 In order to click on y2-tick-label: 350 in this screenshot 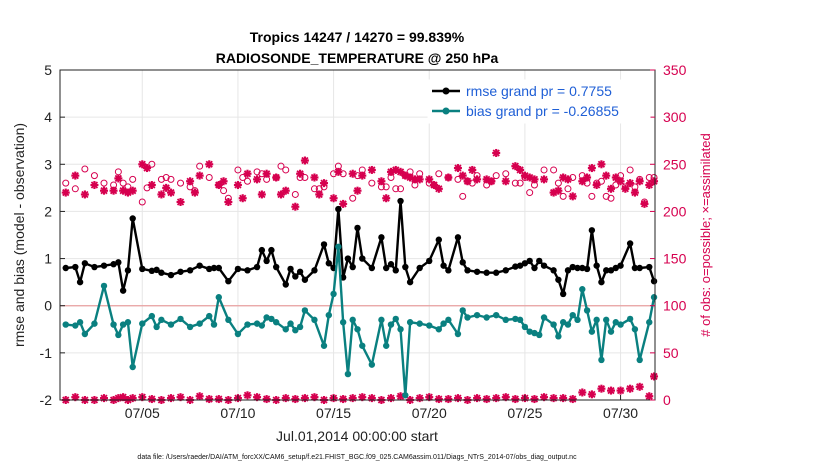, I will do `click(675, 70)`.